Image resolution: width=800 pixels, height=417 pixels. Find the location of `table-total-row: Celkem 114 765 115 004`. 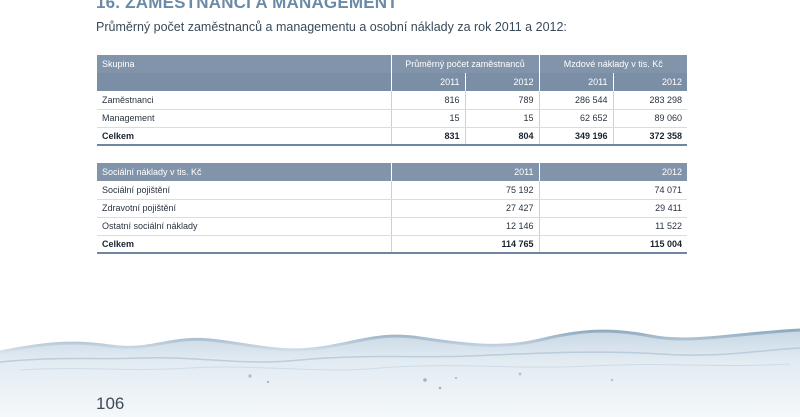

table-total-row: Celkem 114 765 115 004 is located at coordinates (392, 244).